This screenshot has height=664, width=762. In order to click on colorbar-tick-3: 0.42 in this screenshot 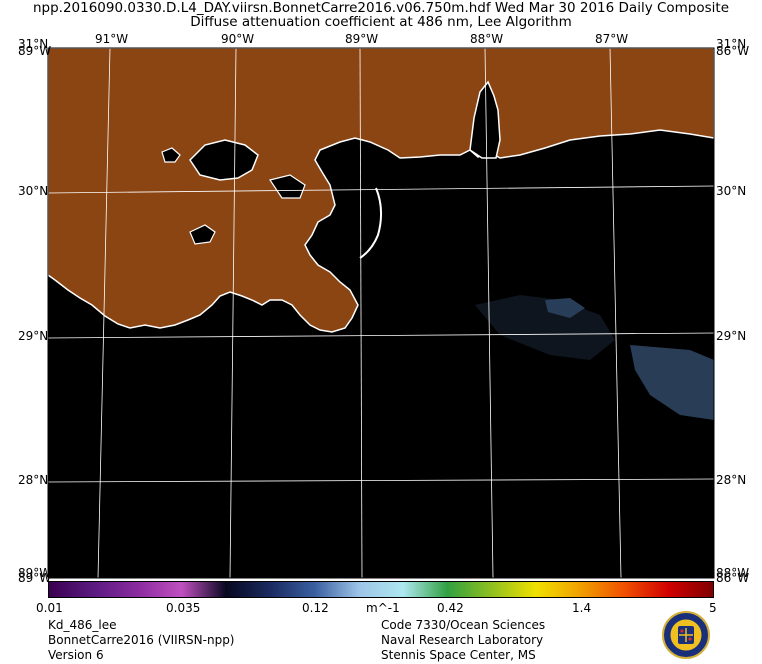, I will do `click(450, 608)`.